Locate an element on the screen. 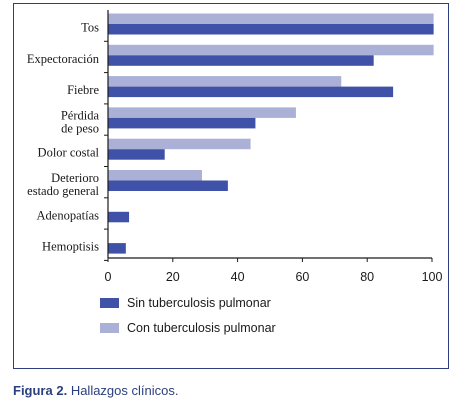 The image size is (460, 405). category-label-3: Pérdida de peso is located at coordinates (80, 121).